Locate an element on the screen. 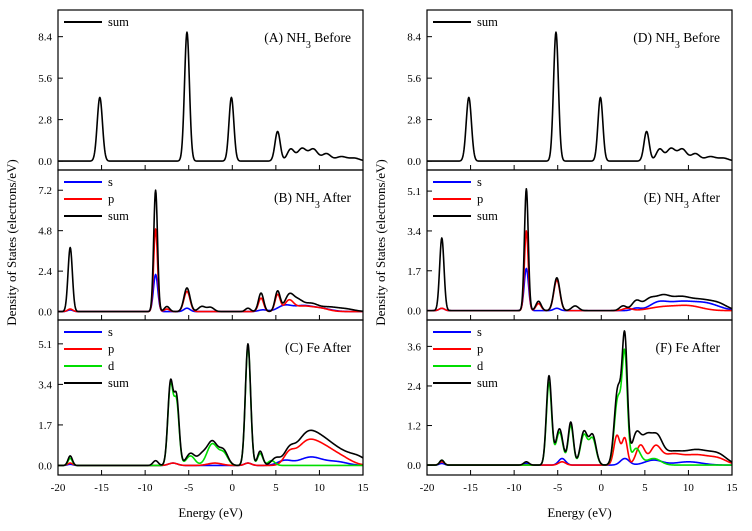  panel-C: 0.0 1.7 3.4 5.1 spd sum (C) Fe After is located at coordinates (201, 397).